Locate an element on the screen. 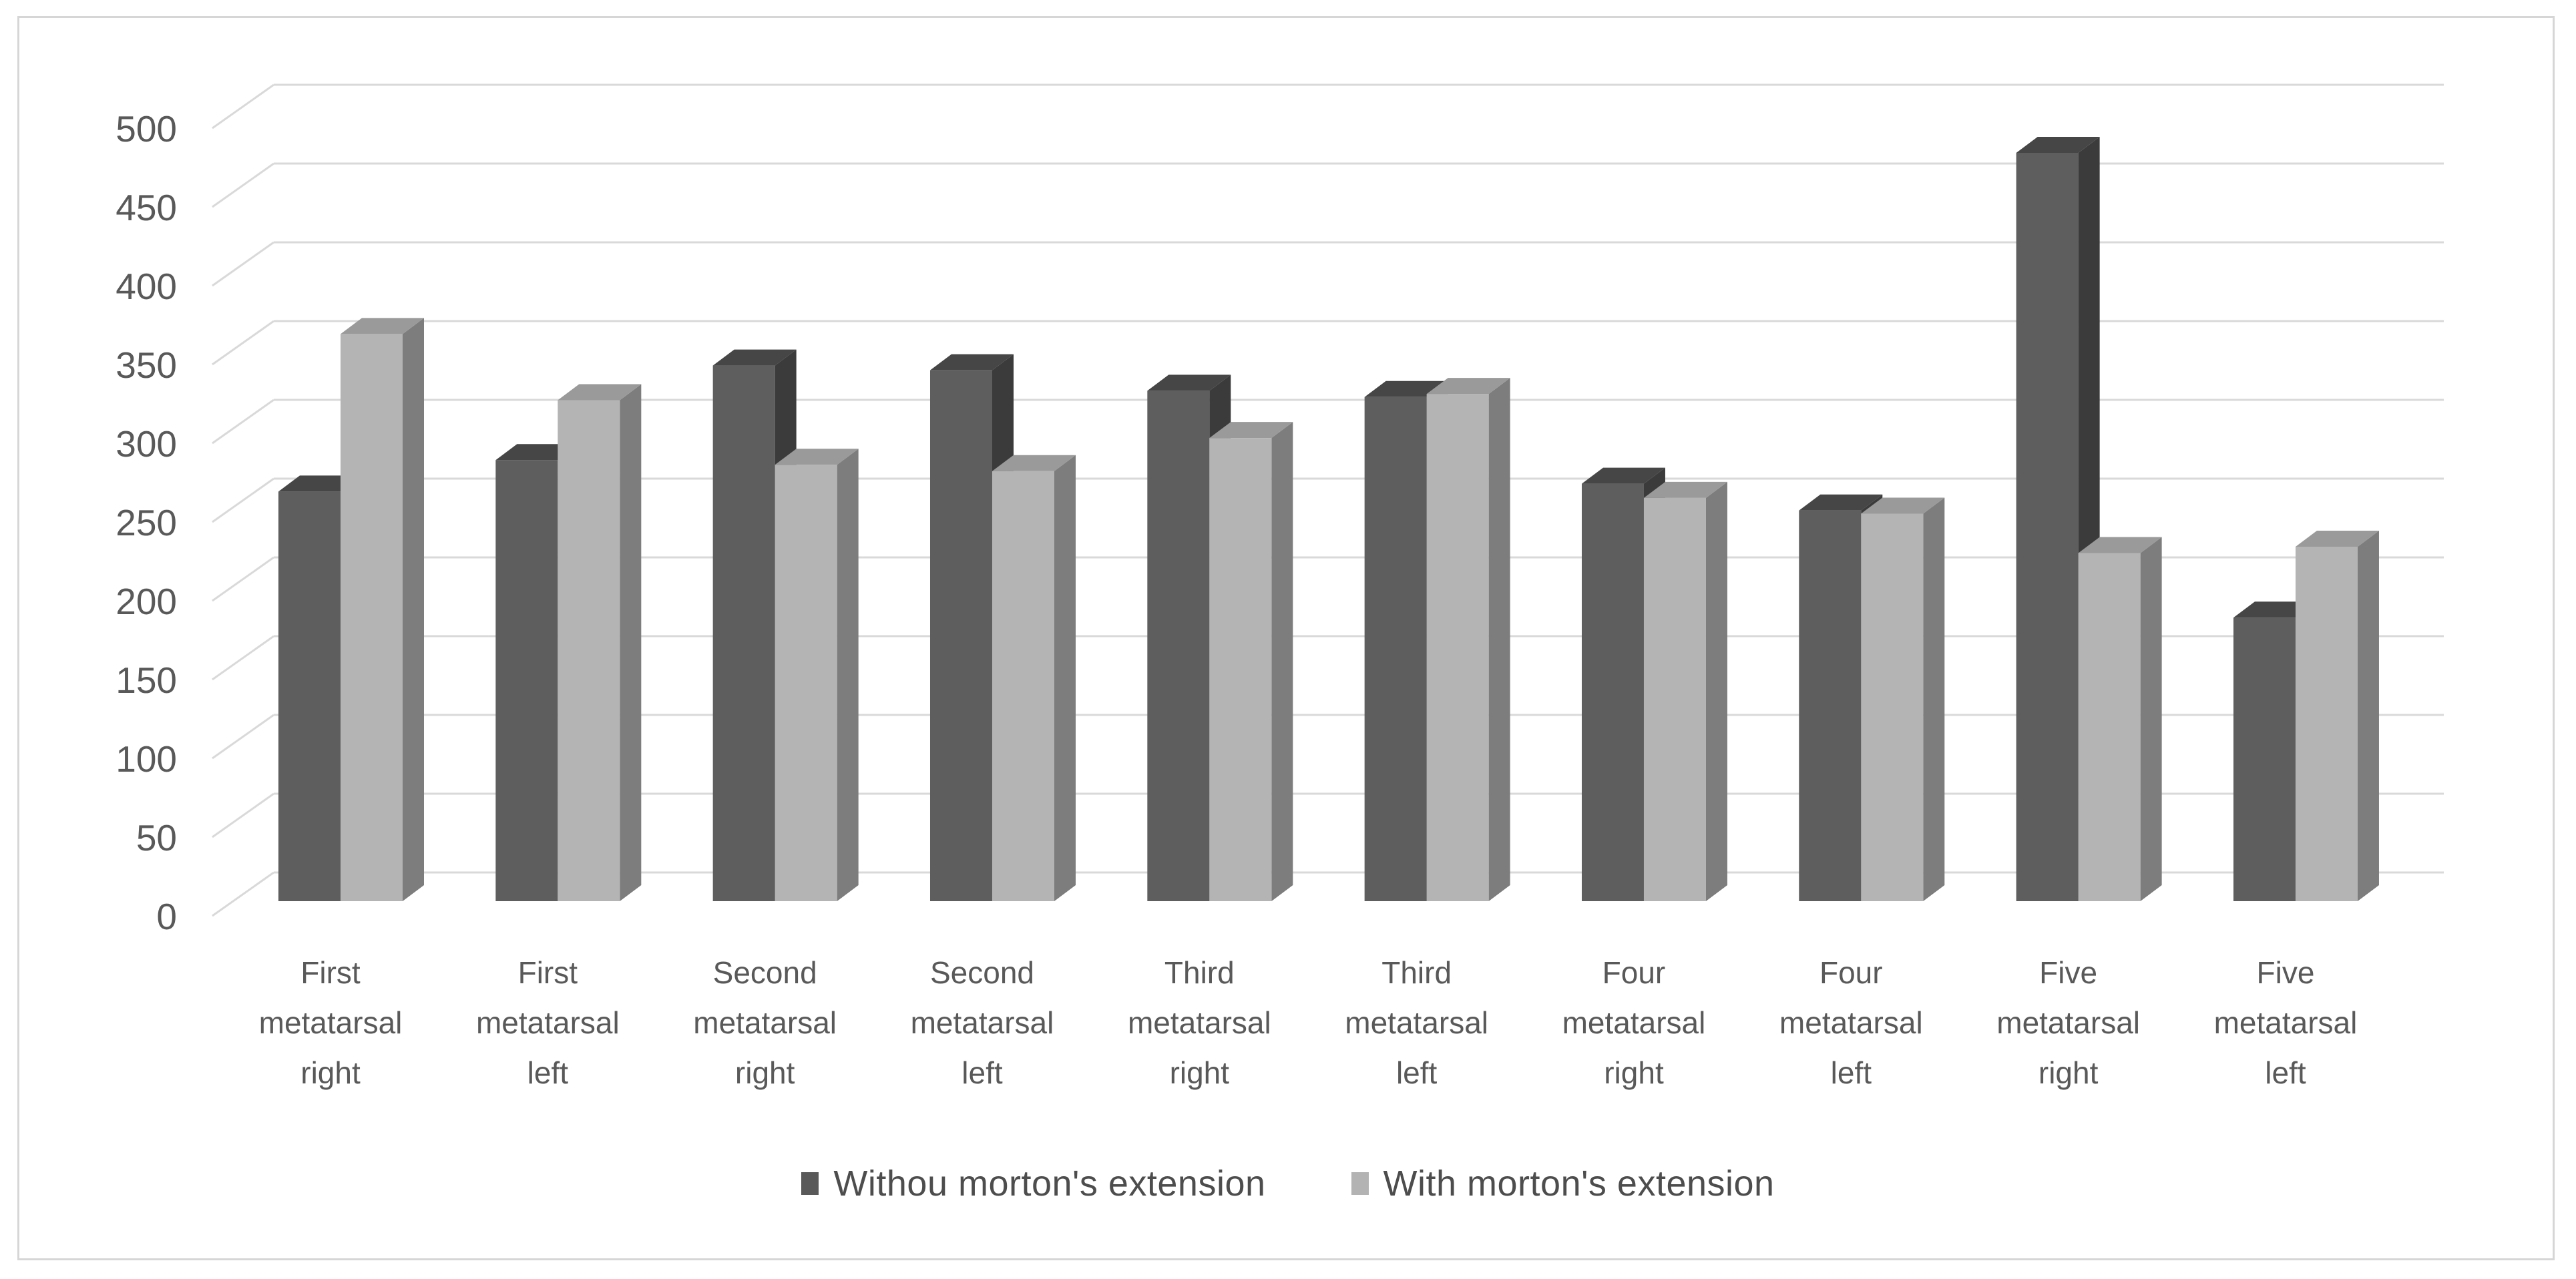  x-axis-category-label: Five metatarsal right is located at coordinates (2068, 1022).